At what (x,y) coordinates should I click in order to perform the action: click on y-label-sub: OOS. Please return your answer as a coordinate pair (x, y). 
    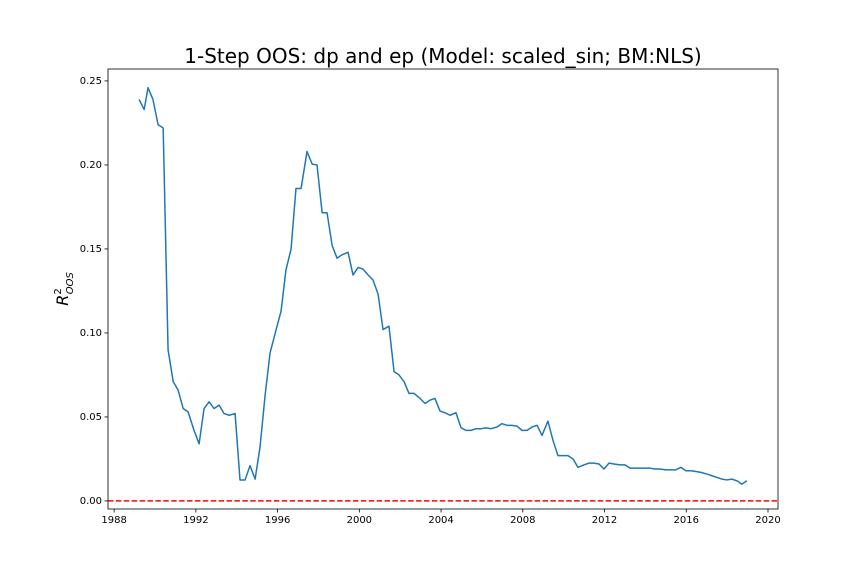
    Looking at the image, I should click on (70, 283).